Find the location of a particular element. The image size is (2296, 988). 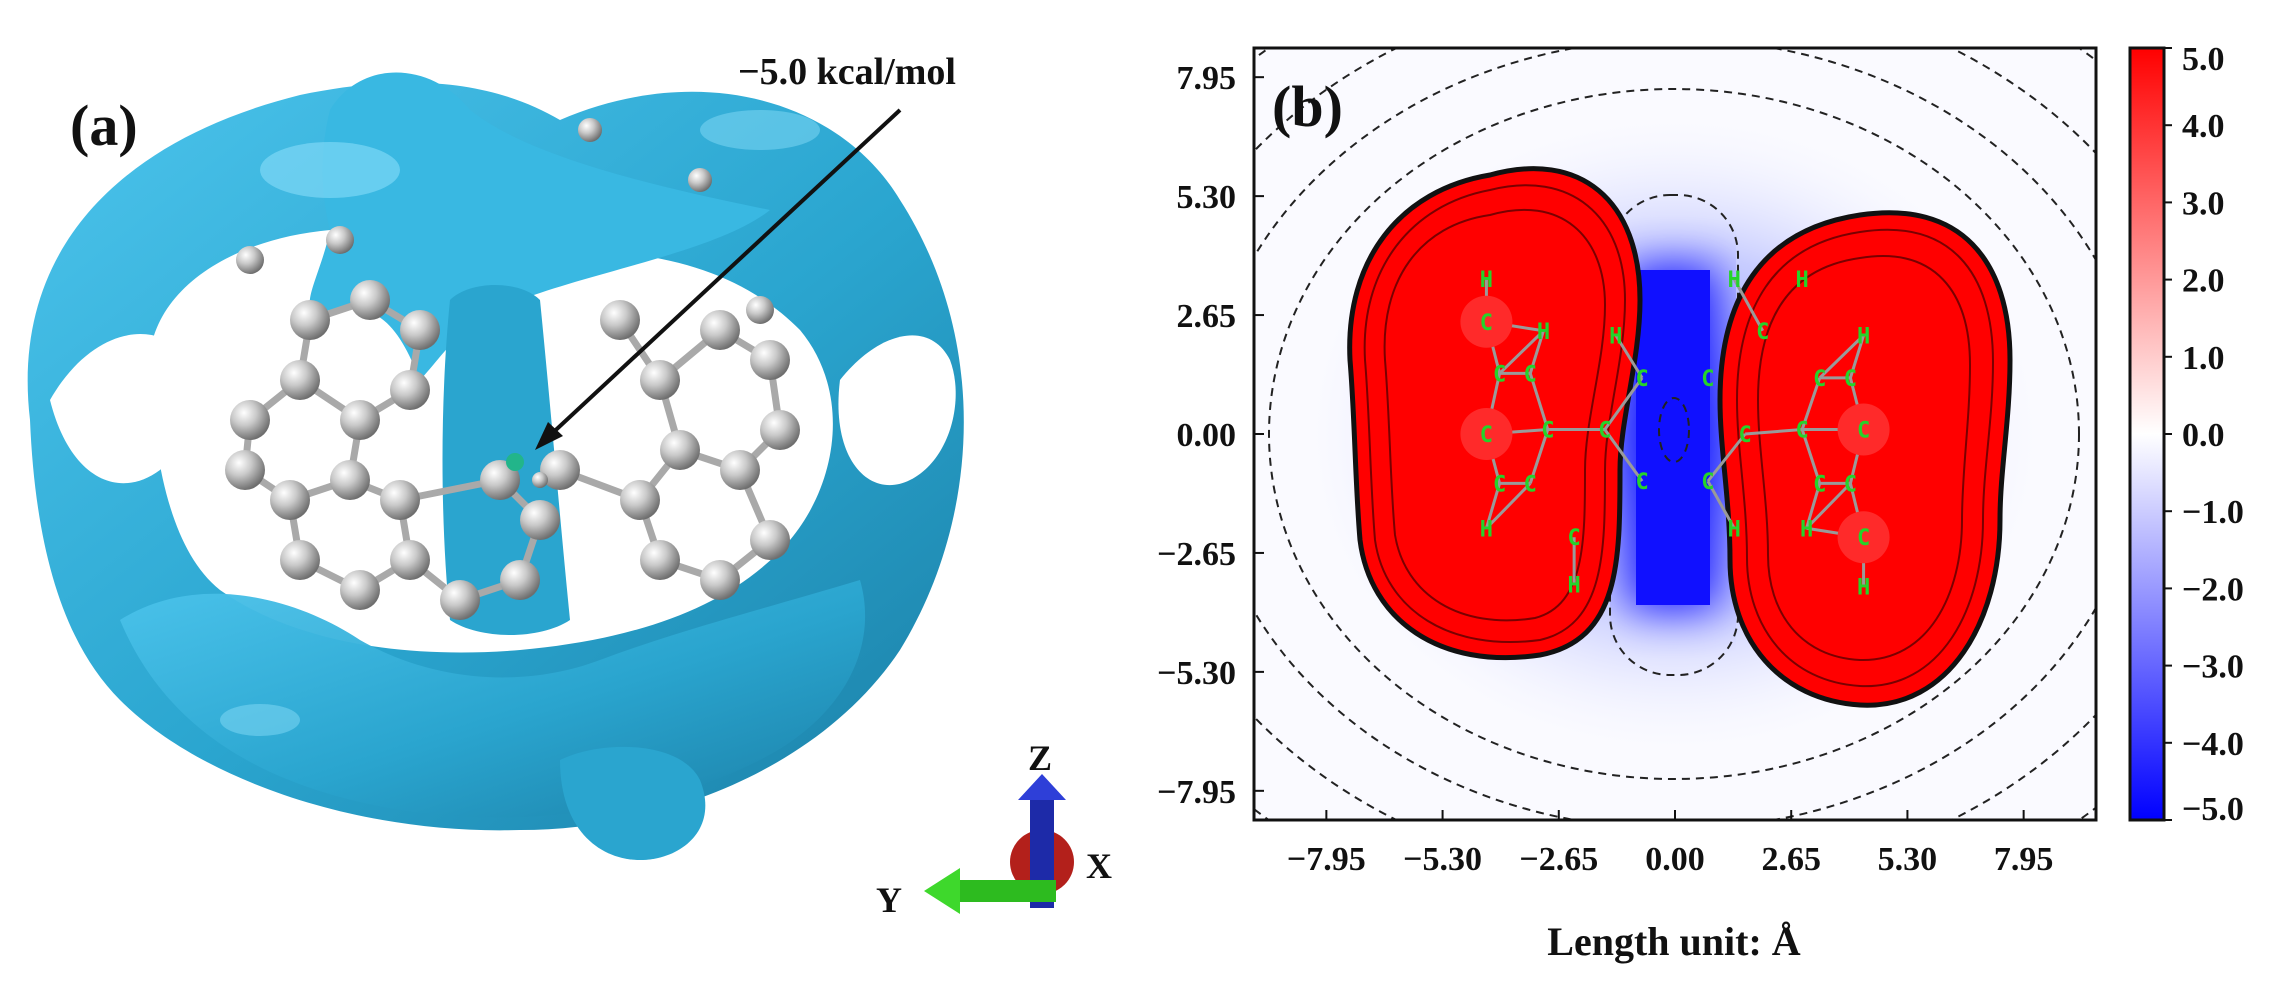

colorbar is located at coordinates (2147, 434).